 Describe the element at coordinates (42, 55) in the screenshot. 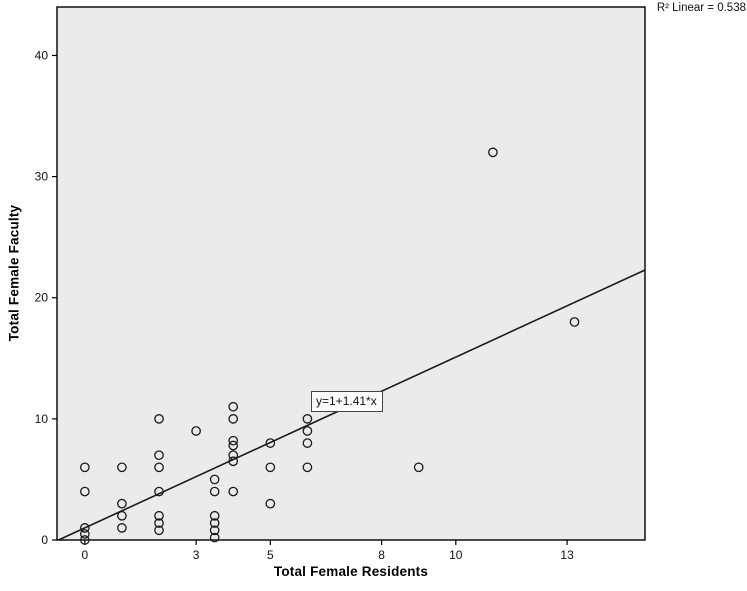

I see `y-tick-label: 40` at that location.